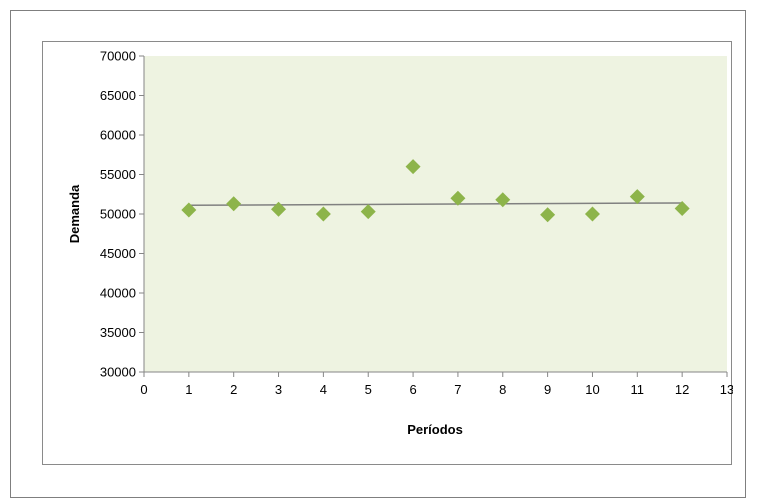 The width and height of the screenshot is (760, 504). What do you see at coordinates (412, 389) in the screenshot?
I see `x-tick-label: 6` at bounding box center [412, 389].